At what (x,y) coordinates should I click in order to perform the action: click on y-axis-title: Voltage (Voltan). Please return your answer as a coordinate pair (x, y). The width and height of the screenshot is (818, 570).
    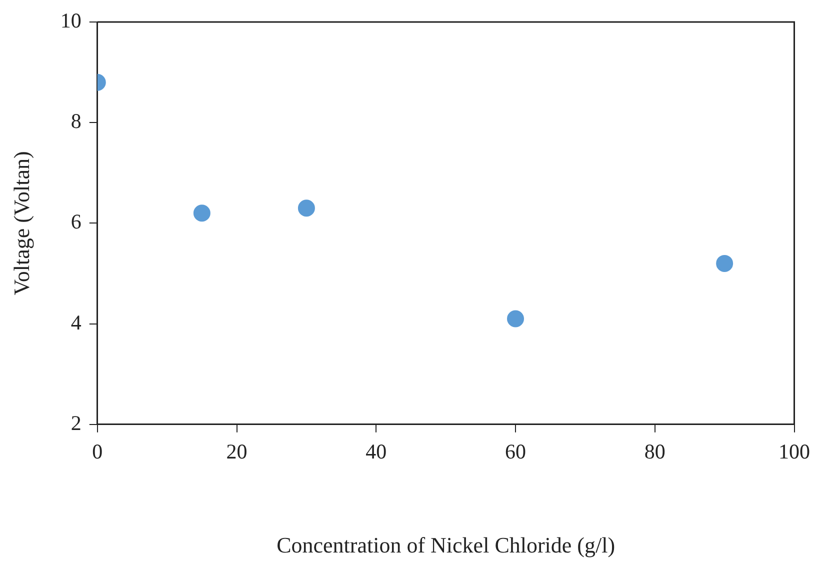
    Looking at the image, I should click on (21, 223).